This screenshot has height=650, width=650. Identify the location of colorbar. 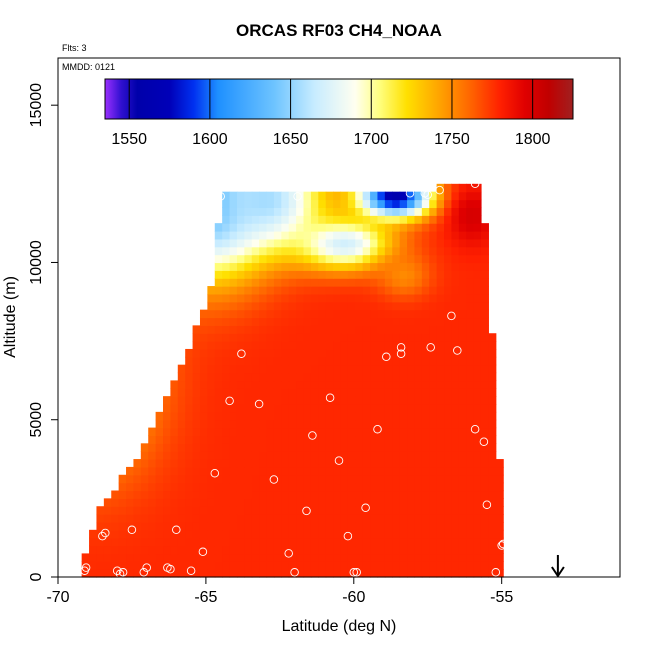
(339, 99).